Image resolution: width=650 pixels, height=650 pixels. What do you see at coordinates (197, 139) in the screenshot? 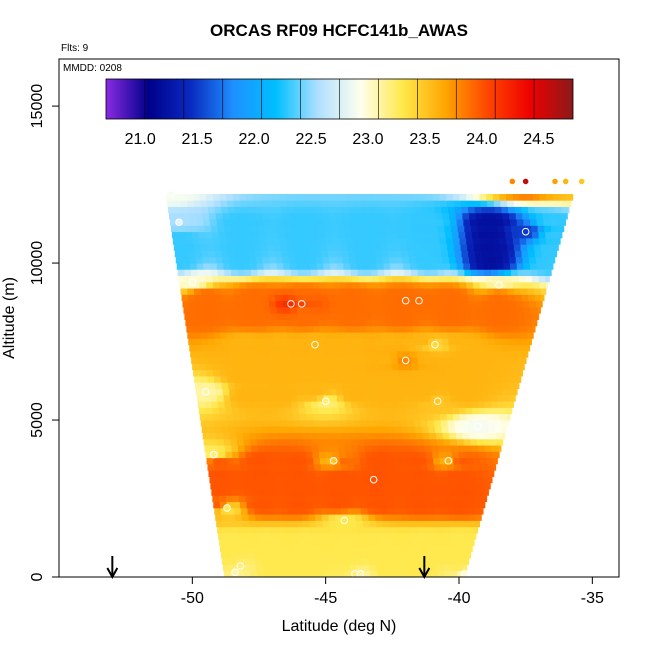
I see `colorbar-tick-label: 21.5` at bounding box center [197, 139].